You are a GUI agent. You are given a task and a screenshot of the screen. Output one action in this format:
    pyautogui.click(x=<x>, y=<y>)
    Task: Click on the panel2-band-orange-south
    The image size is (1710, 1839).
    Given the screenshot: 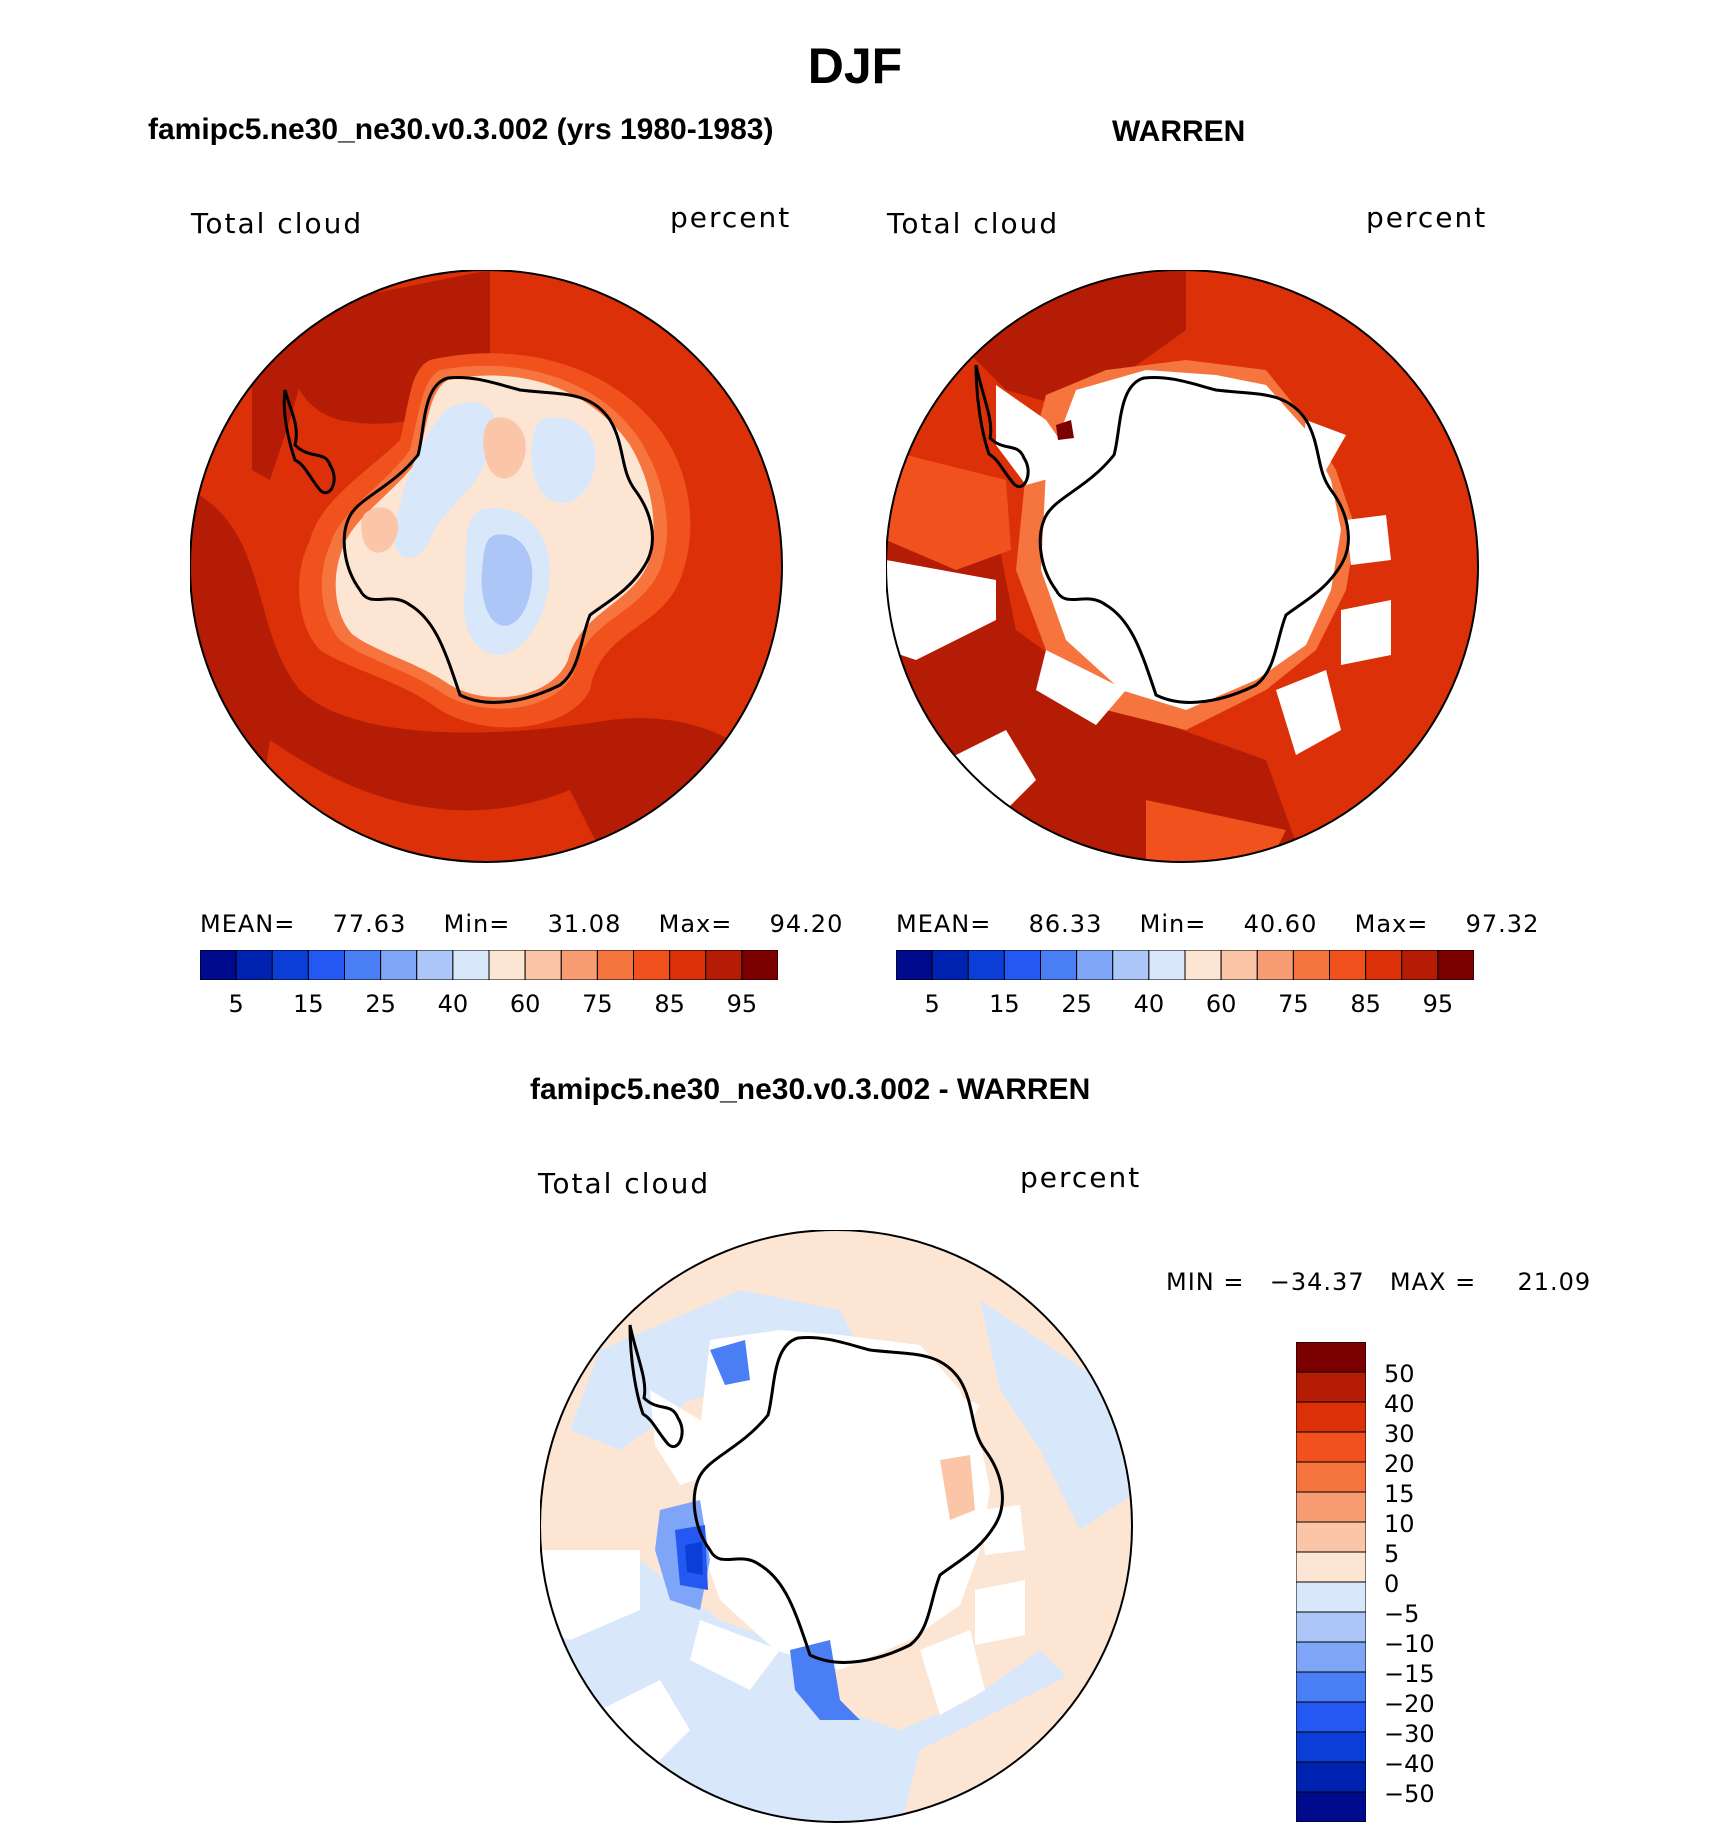 What is the action you would take?
    pyautogui.click(x=1216, y=831)
    